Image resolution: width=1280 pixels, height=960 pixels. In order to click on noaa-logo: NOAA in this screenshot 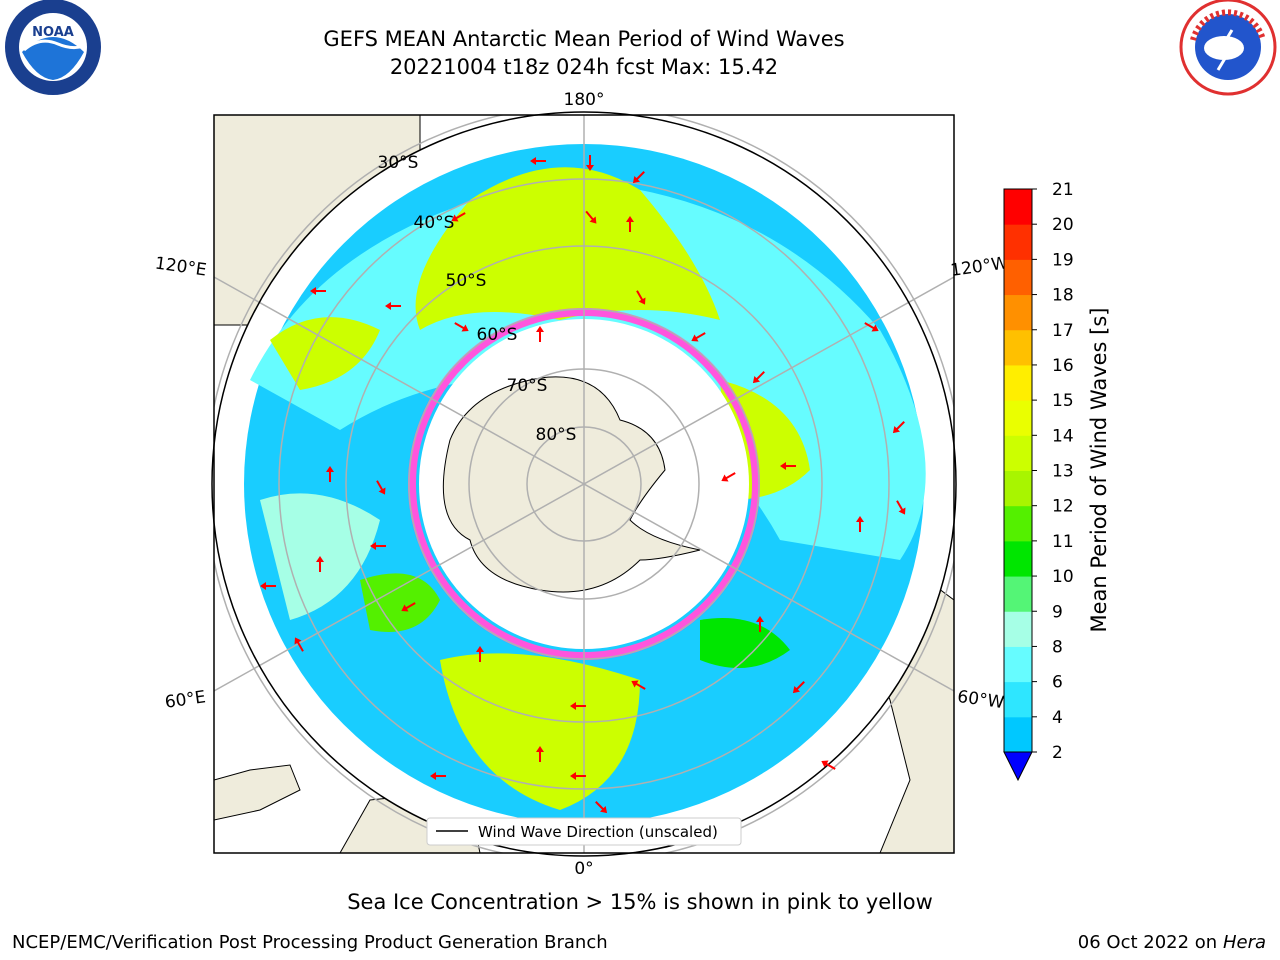, I will do `click(53, 47)`.